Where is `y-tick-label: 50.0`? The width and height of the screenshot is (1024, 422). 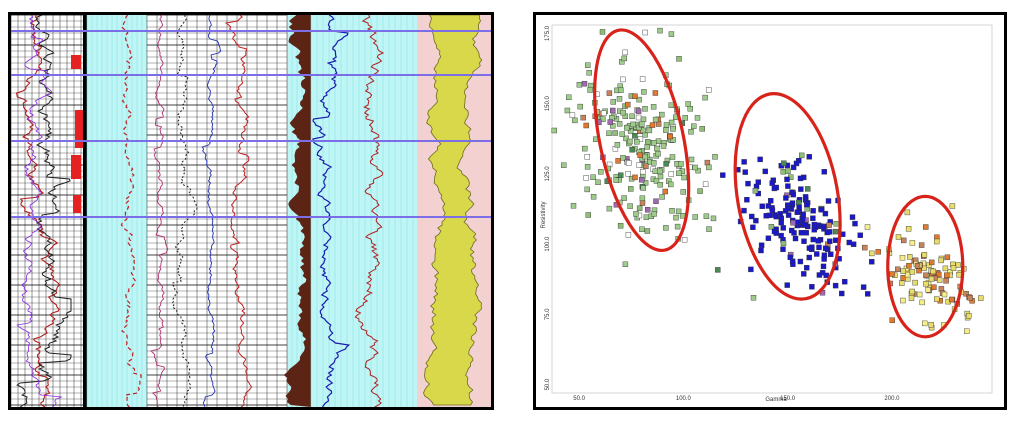
y-tick-label: 50.0 is located at coordinates (548, 384).